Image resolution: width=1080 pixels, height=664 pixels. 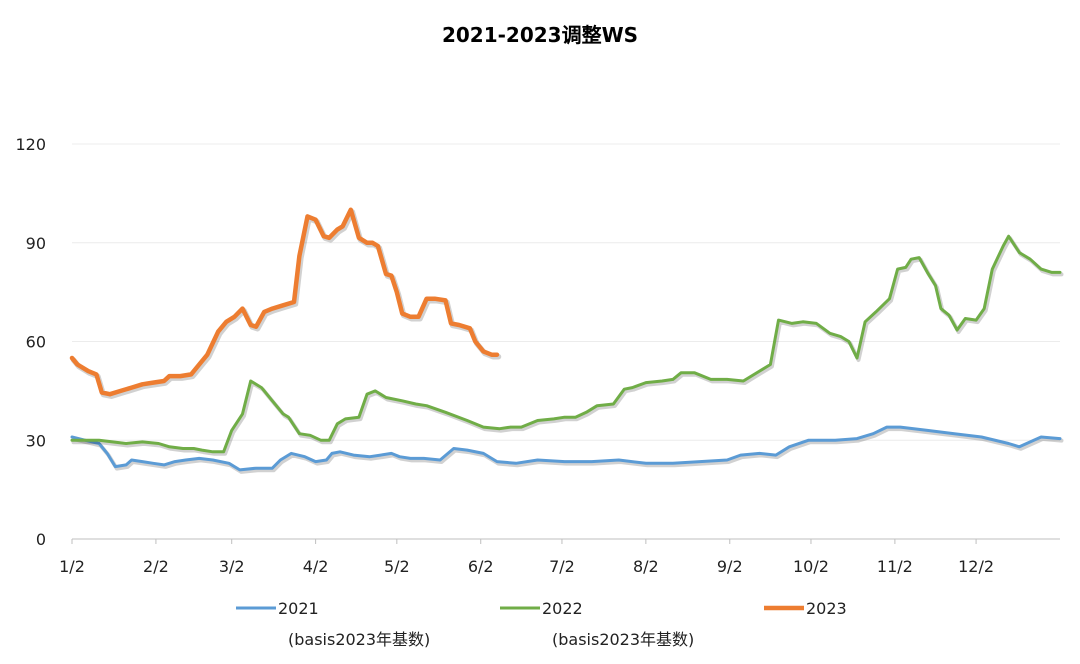 I want to click on series-2021-shadow, so click(x=567, y=450).